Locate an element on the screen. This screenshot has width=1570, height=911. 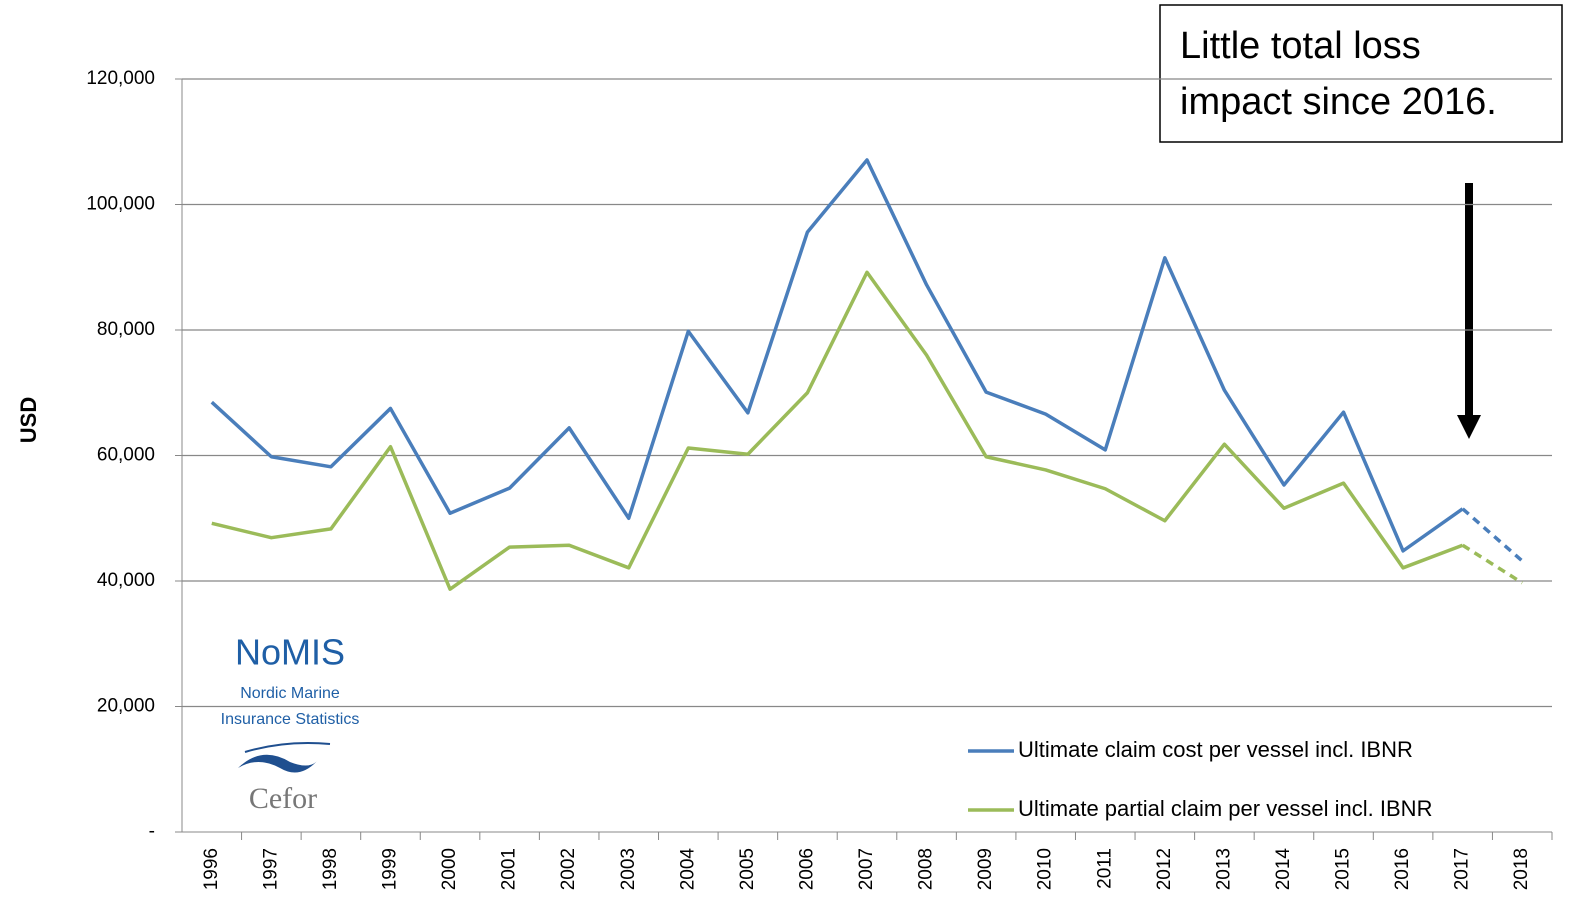
annotation: Little total loss is located at coordinates (1300, 46).